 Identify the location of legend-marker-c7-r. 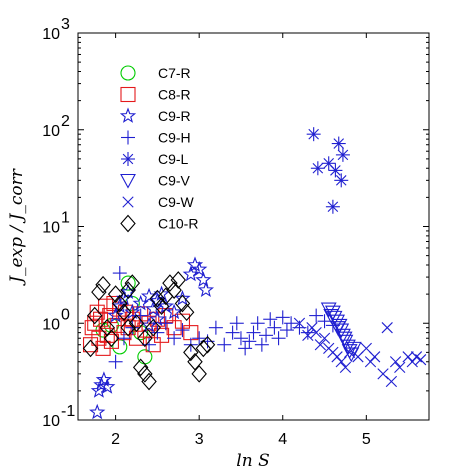
(128, 73).